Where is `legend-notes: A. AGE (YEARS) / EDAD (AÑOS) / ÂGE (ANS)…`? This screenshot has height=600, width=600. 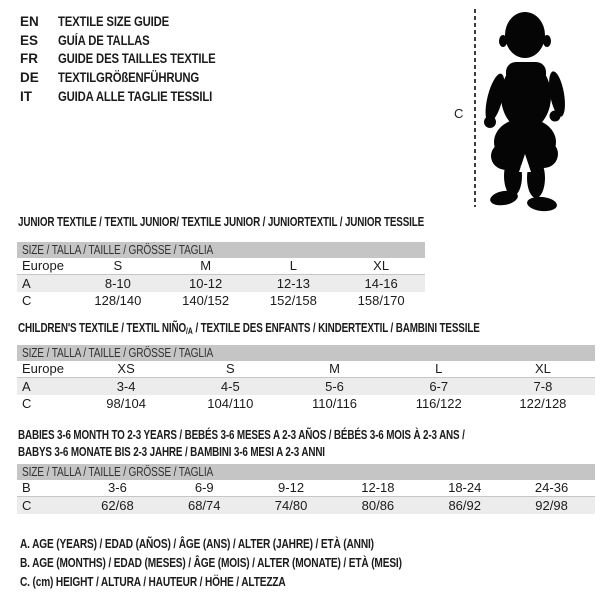
legend-notes: A. AGE (YEARS) / EDAD (AÑOS) / ÂGE (ANS)… is located at coordinates (265, 562).